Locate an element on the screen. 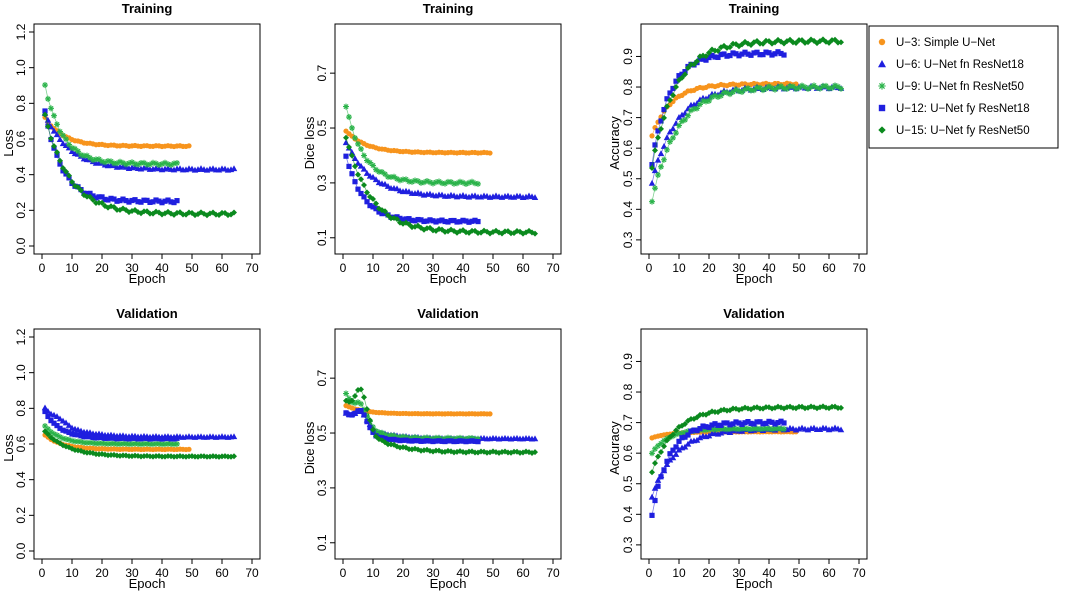  legend-marker is located at coordinates (882, 86).